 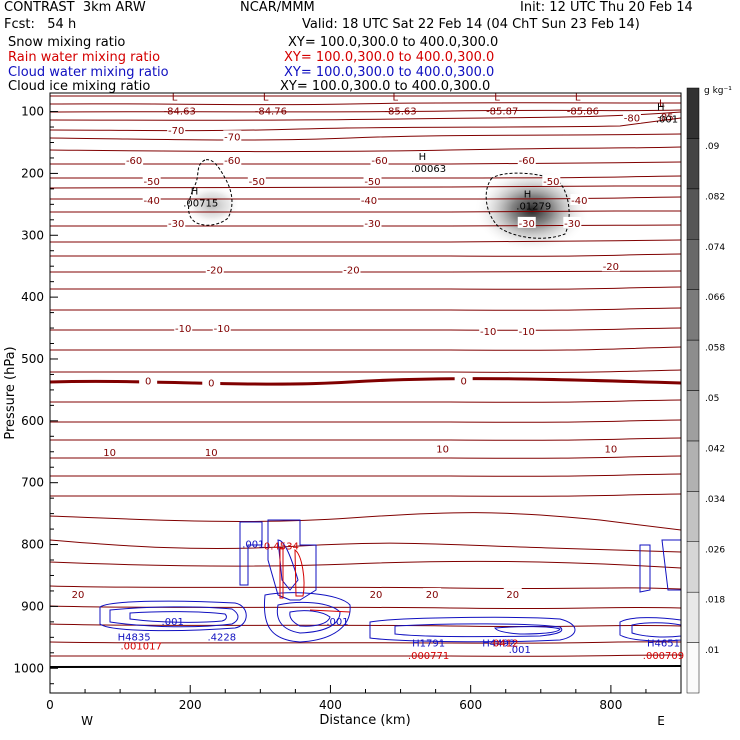 I want to click on low-value: -85., so click(x=667, y=117).